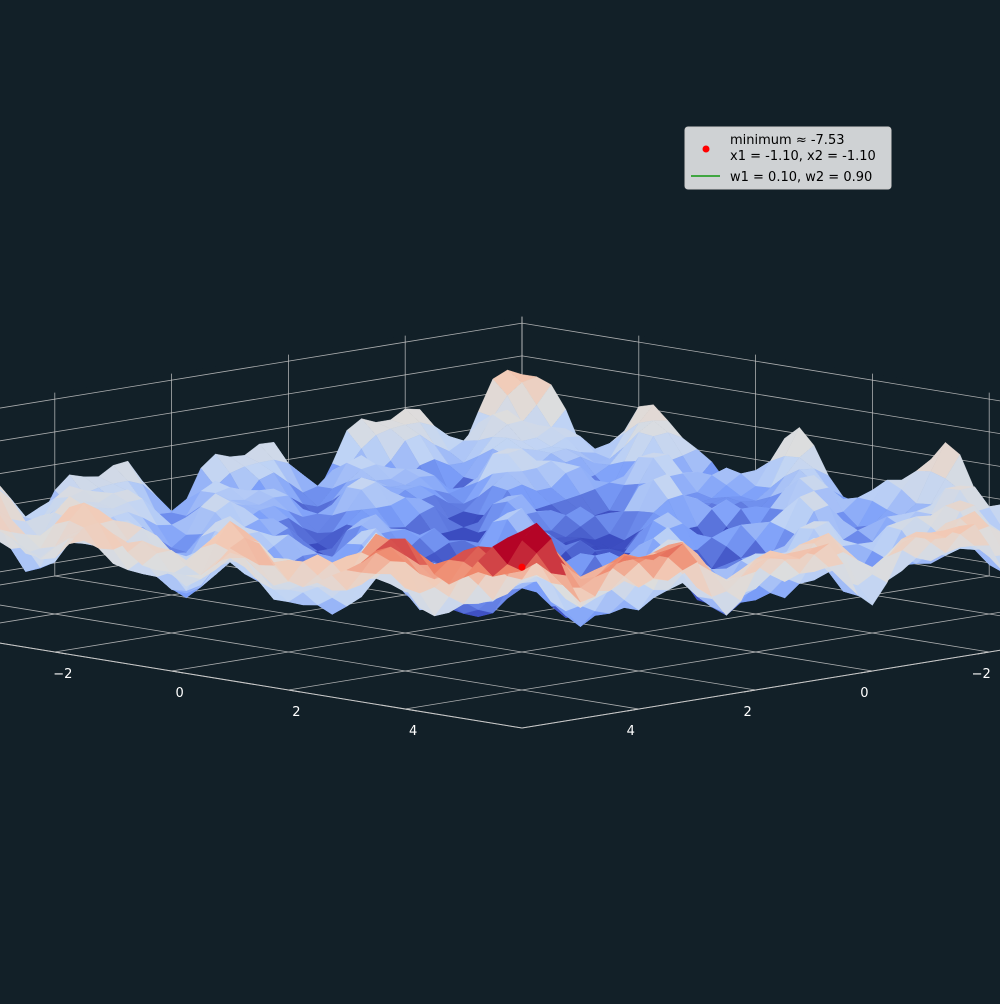 The width and height of the screenshot is (1000, 1004). Describe the element at coordinates (179, 693) in the screenshot. I see `x2-tick-label: 0` at that location.